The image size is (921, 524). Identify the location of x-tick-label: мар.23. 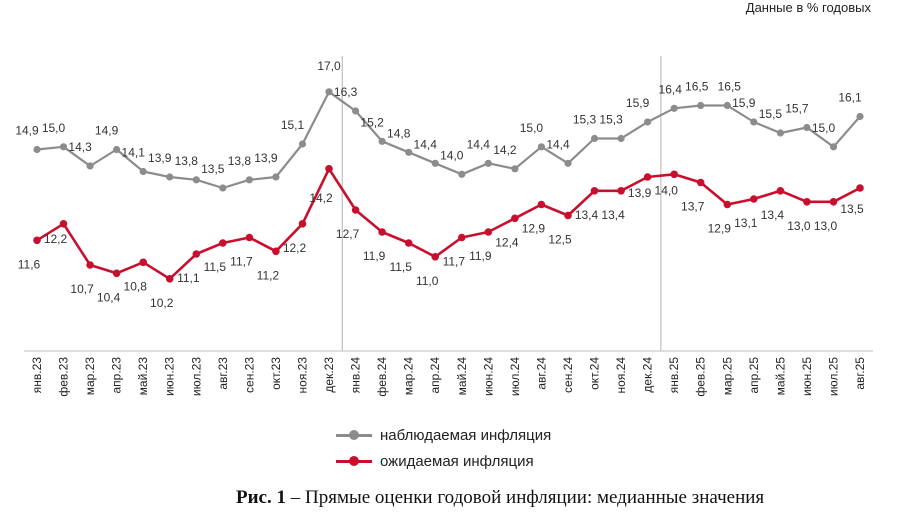
(90, 376).